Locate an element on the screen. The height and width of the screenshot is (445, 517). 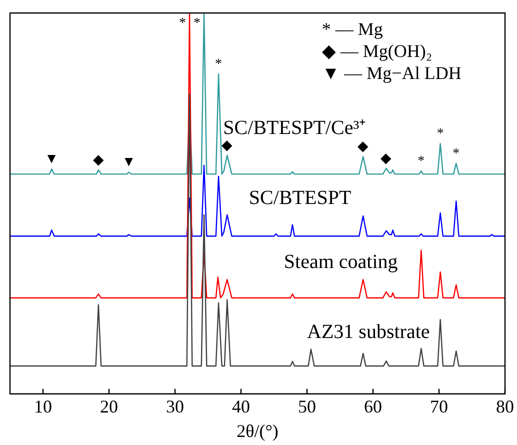
x-tick-label: 40 is located at coordinates (241, 406).